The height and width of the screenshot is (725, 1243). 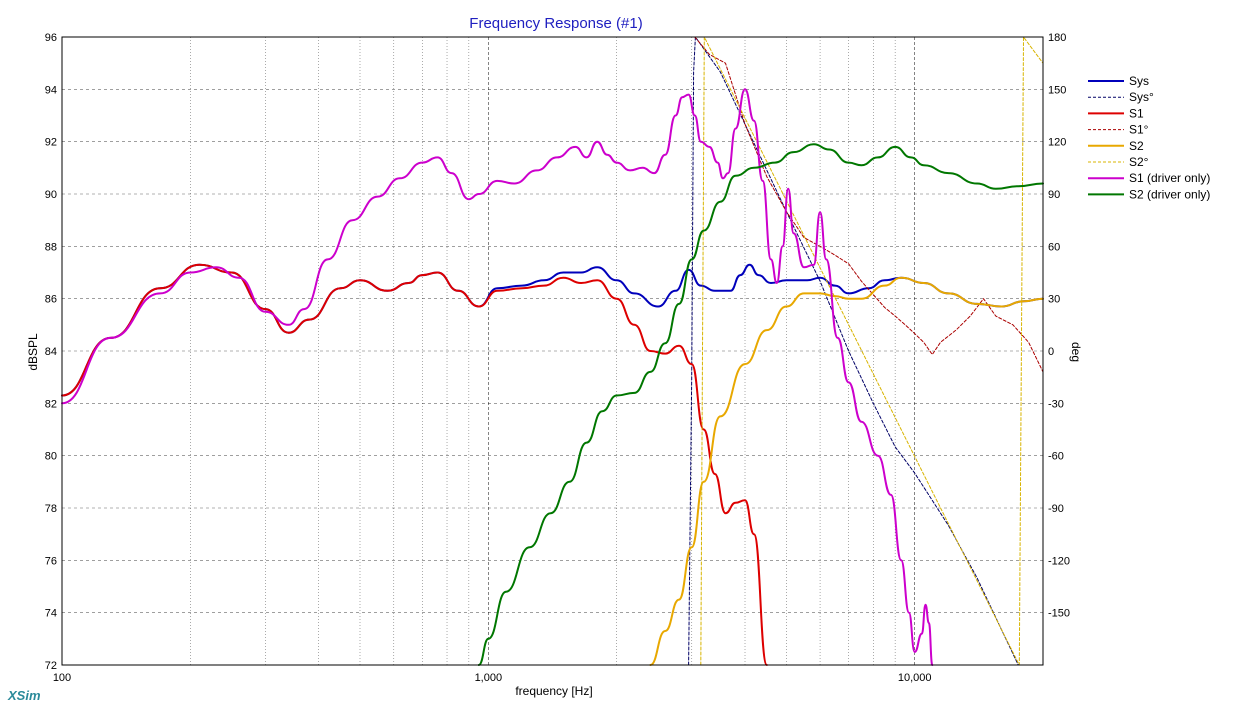 I want to click on x-tick-labels: 100 1,000 10,000, so click(x=492, y=678).